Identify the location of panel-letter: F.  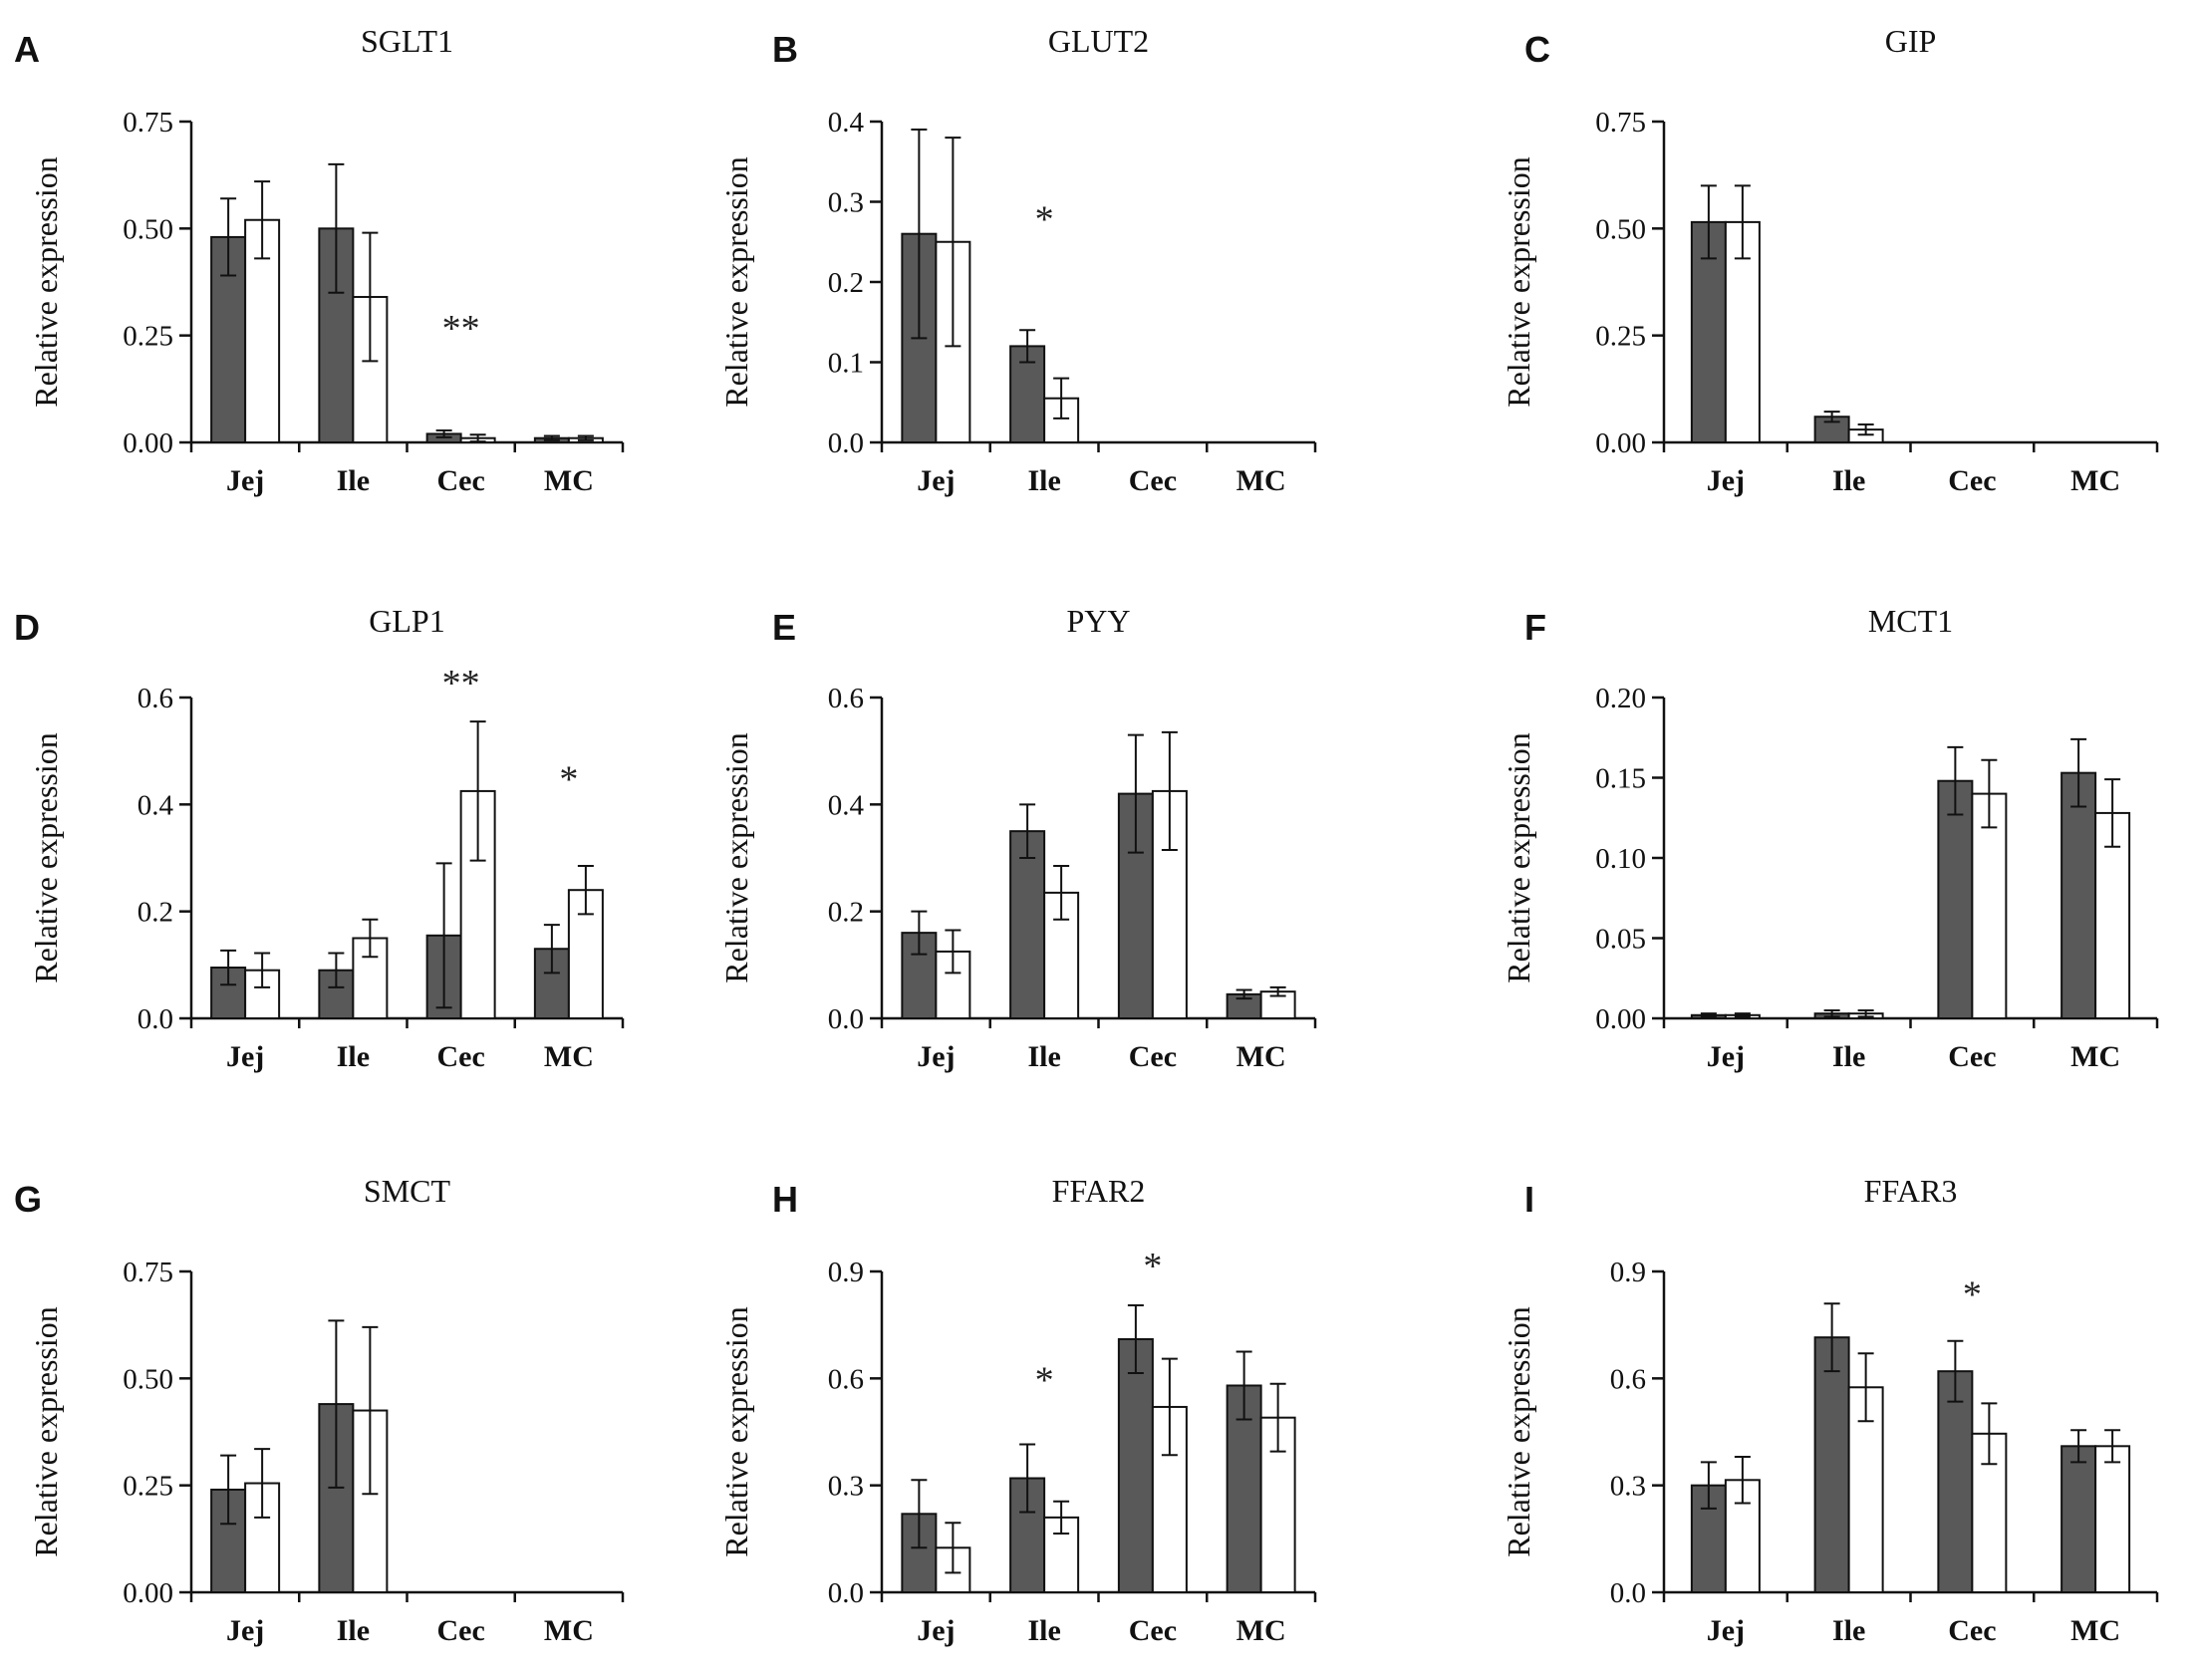
(1535, 627).